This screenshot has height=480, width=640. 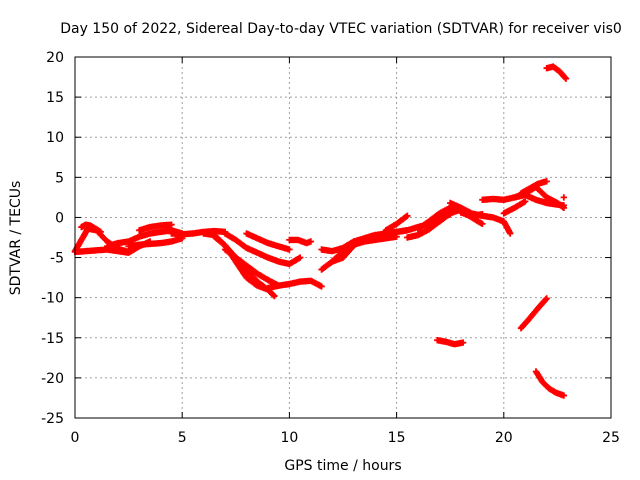 What do you see at coordinates (611, 438) in the screenshot?
I see `x-tick-label: 25` at bounding box center [611, 438].